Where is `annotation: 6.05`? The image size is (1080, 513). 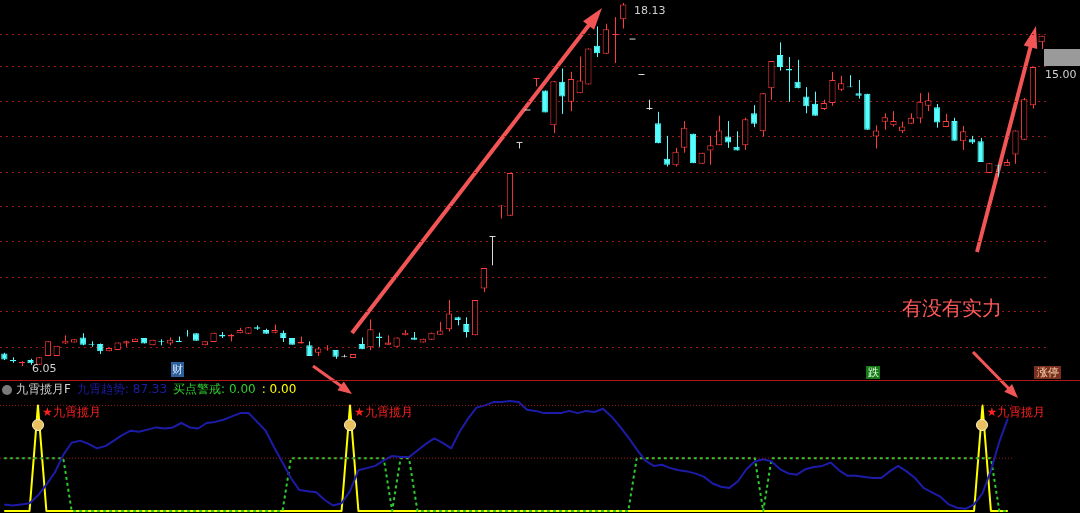
annotation: 6.05 is located at coordinates (44, 368).